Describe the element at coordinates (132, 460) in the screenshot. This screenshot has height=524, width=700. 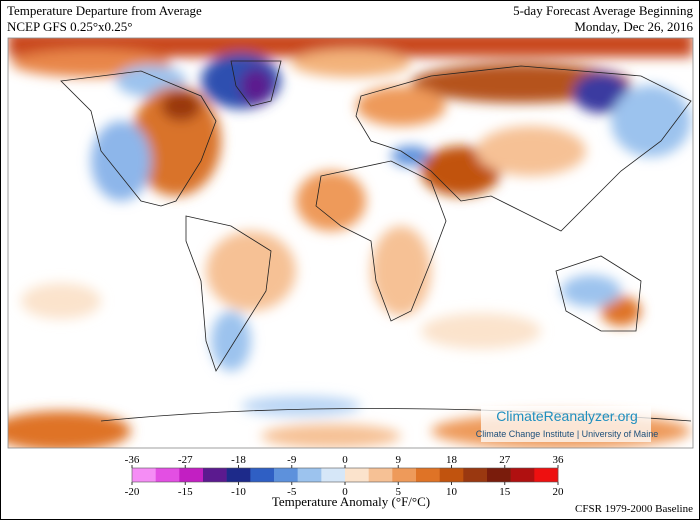
I see `f-tick-label: -36` at that location.